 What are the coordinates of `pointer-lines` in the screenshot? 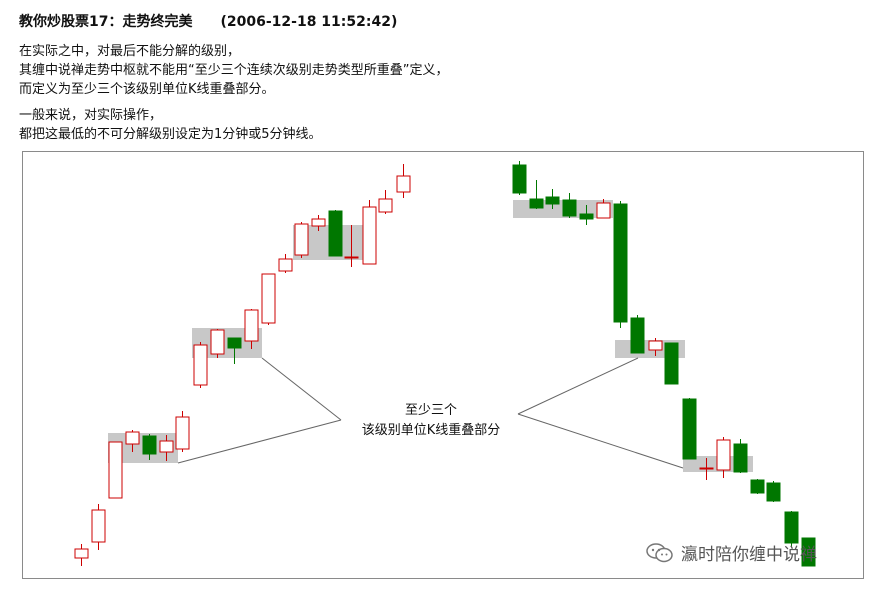 It's located at (430, 413).